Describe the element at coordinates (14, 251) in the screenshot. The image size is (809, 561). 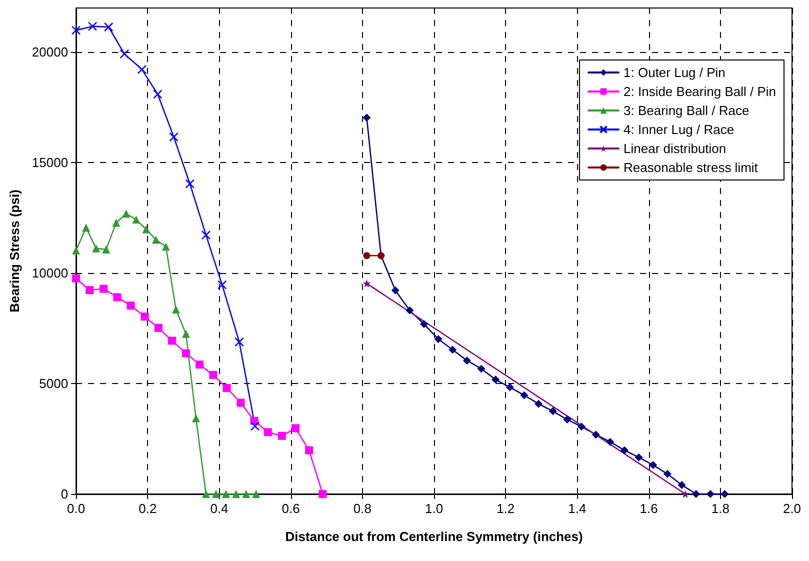
I see `y-axis-title: Bearing Stress (psi)` at that location.